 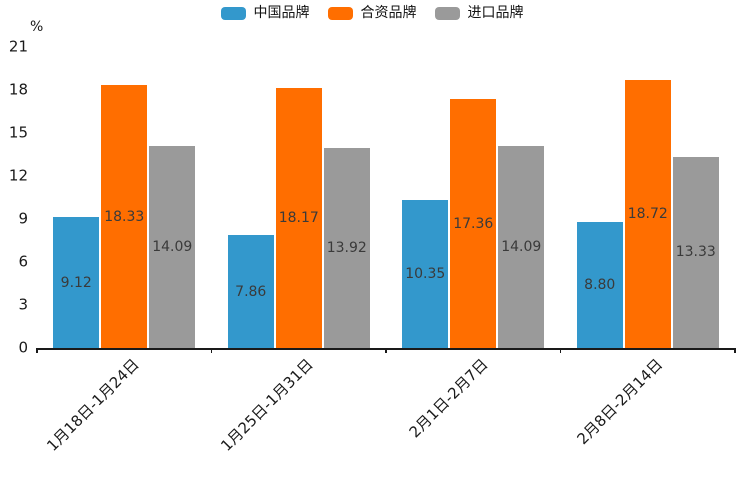 I want to click on bar: 13.33, so click(x=695, y=252).